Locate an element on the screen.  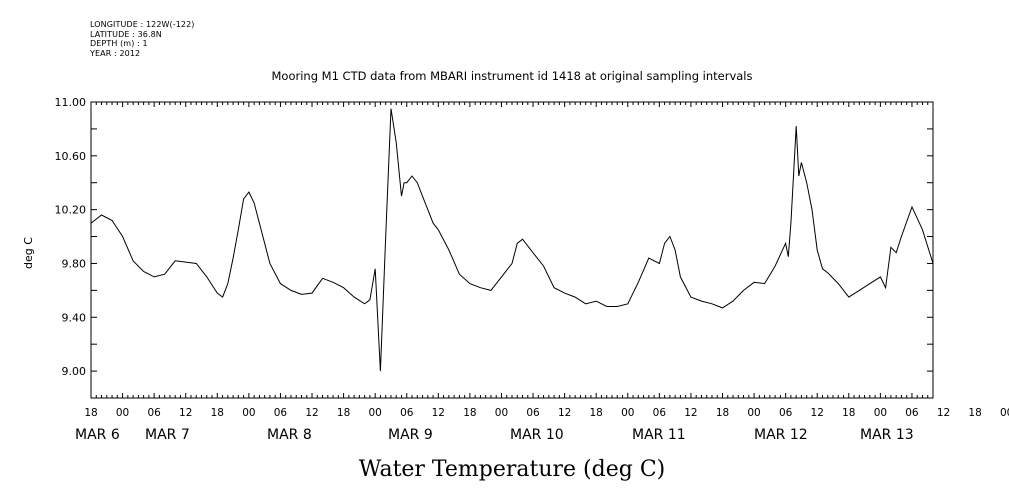
x-day-label: MAR 13 is located at coordinates (887, 435).